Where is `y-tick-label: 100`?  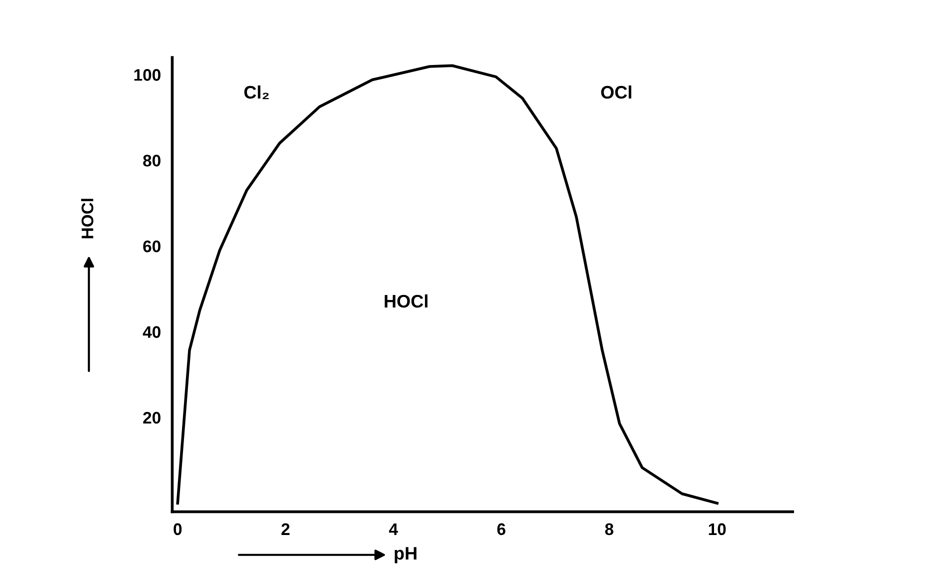 y-tick-label: 100 is located at coordinates (147, 75).